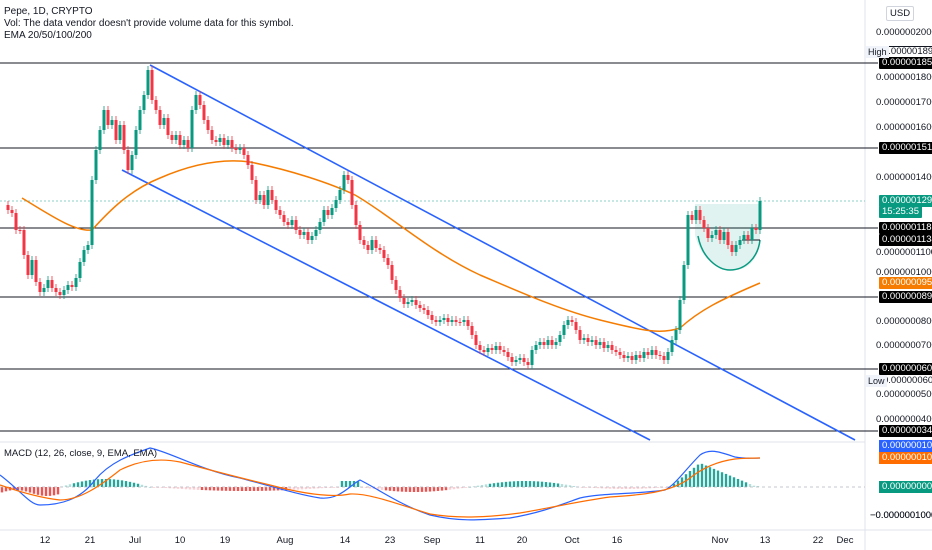  I want to click on level-badge-r3: 0.0000011855, so click(905, 228).